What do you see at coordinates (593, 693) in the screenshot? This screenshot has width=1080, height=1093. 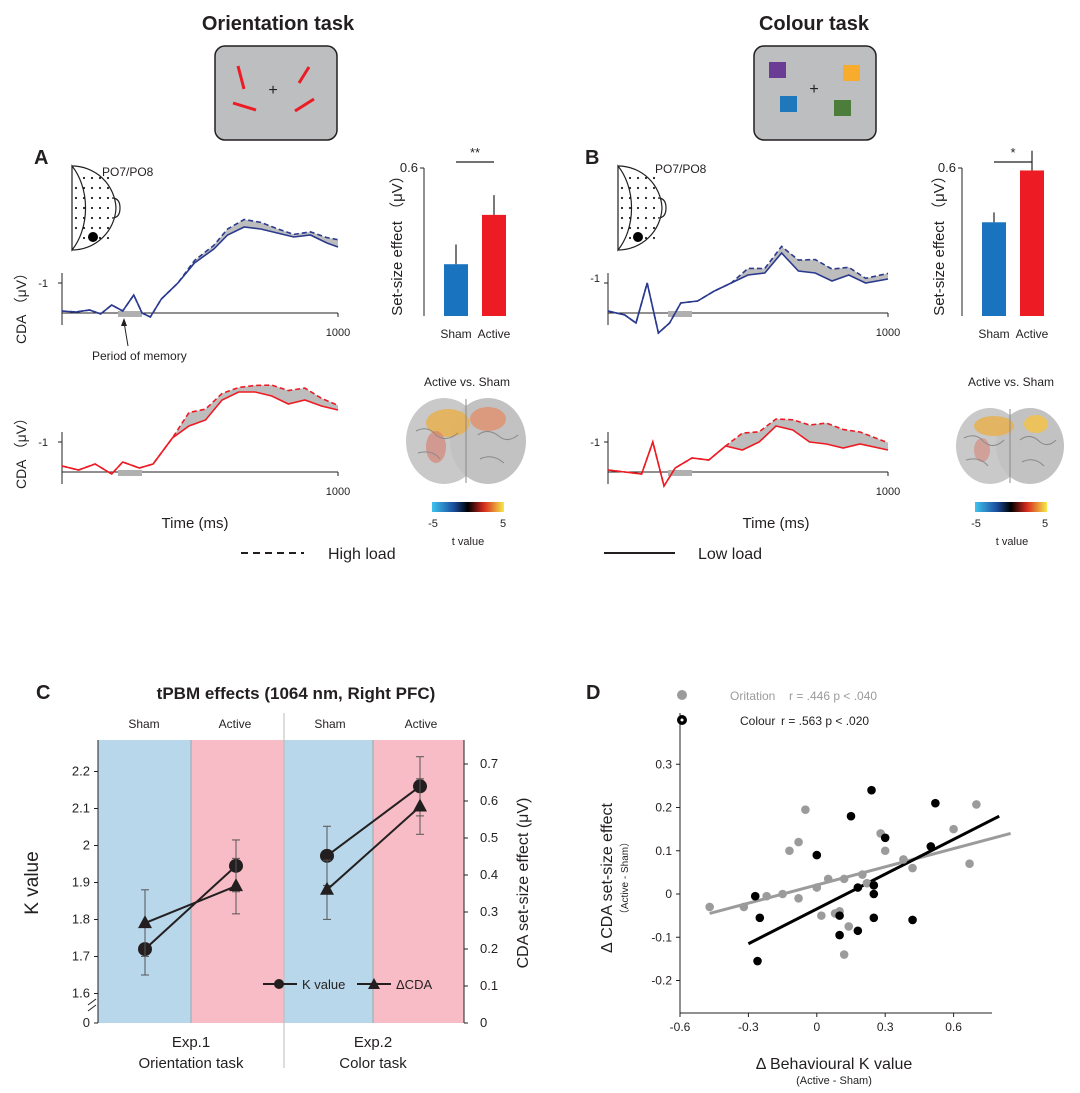 I see `panel-d-label: D` at bounding box center [593, 693].